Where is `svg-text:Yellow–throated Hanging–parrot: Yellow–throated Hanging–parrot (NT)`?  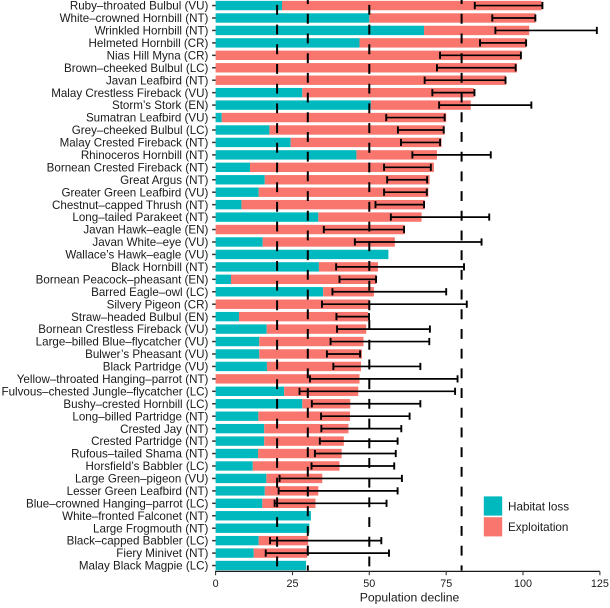 svg-text:Yellow–throated Hanging–parrot: Yellow–throated Hanging–parrot (NT) is located at coordinates (113, 379).